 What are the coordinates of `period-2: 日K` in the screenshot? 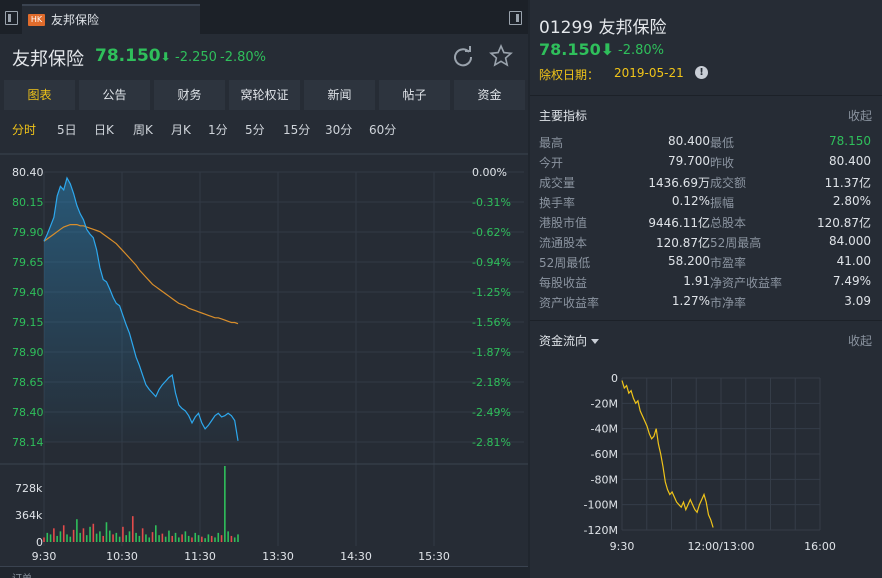 It's located at (104, 130).